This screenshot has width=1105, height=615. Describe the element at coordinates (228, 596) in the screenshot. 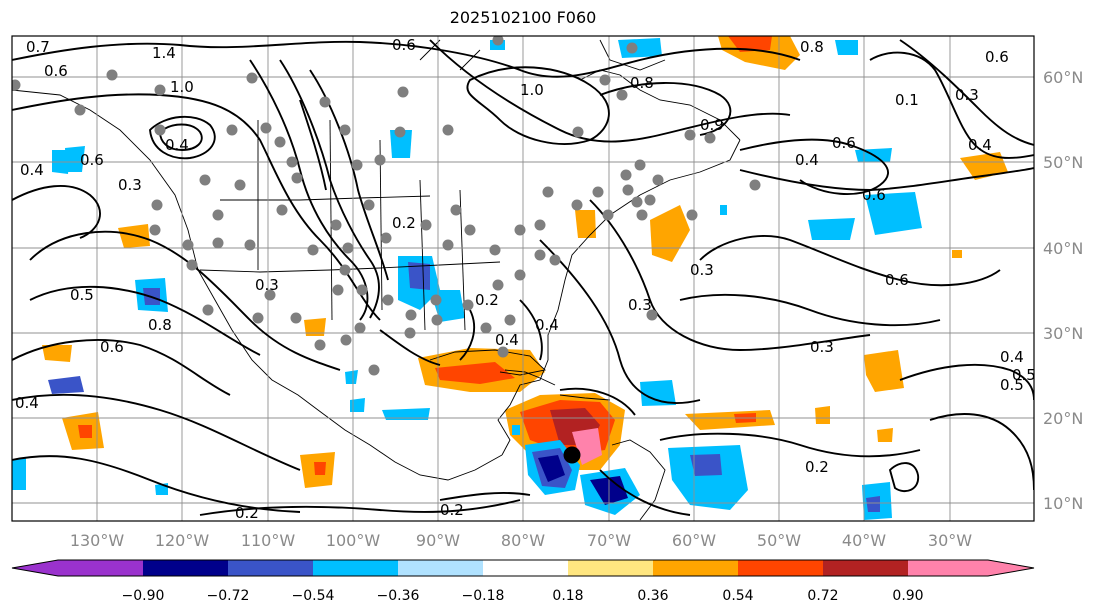

I see `colorbar-tick: −0.72` at that location.